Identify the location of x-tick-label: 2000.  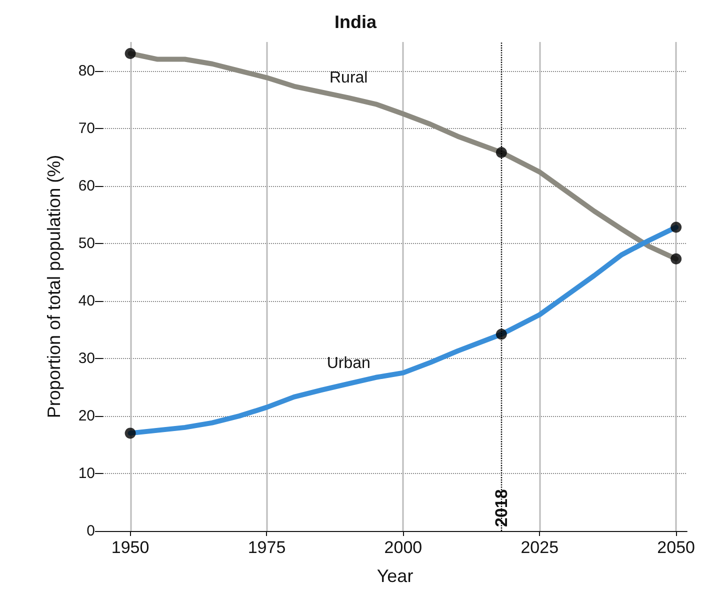
(403, 547).